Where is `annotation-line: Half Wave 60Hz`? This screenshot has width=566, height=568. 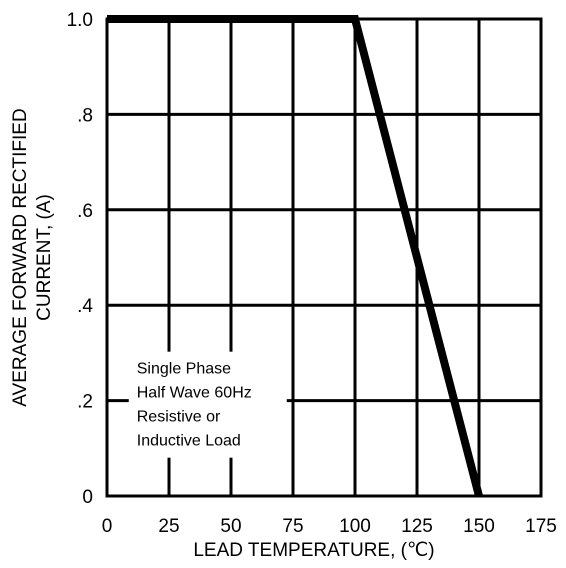 annotation-line: Half Wave 60Hz is located at coordinates (194, 393).